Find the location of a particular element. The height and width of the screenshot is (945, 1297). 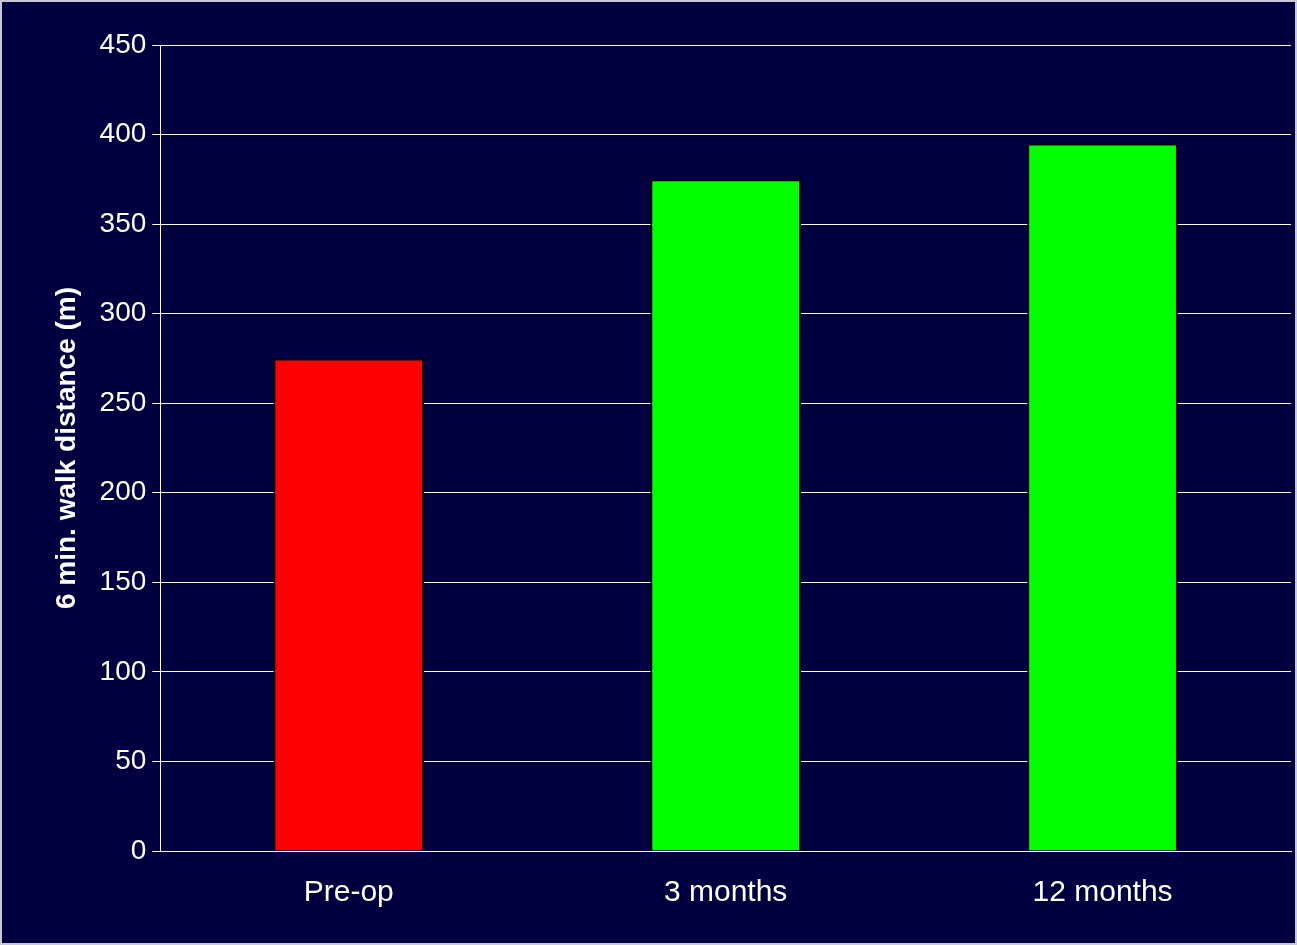

y-tick-label: 50 is located at coordinates (131, 760).